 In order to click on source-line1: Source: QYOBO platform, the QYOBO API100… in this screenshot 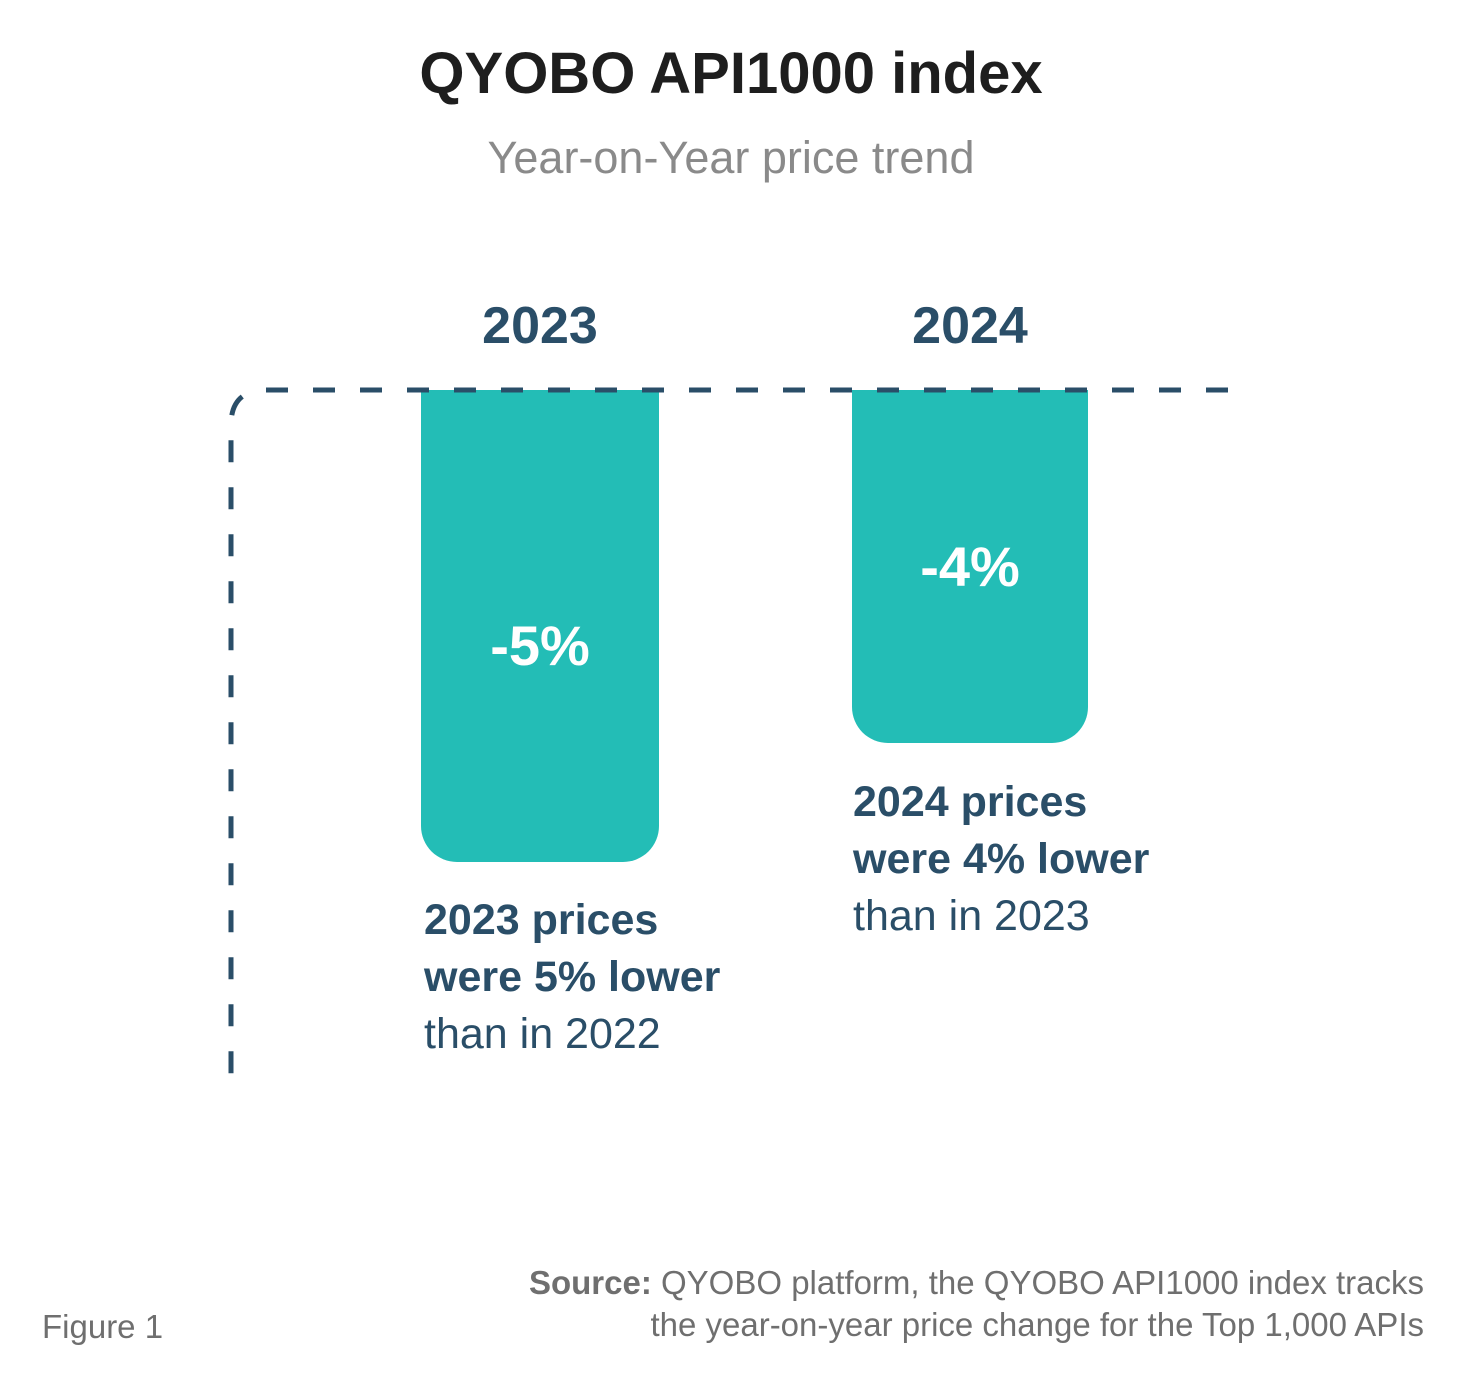, I will do `click(976, 1283)`.